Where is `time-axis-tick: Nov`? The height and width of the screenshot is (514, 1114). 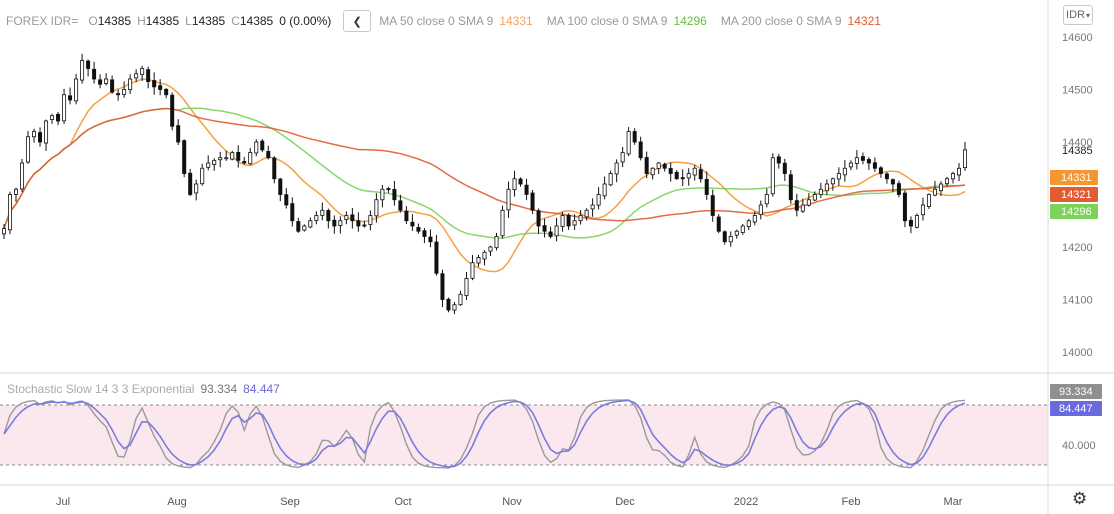
time-axis-tick: Nov is located at coordinates (512, 502).